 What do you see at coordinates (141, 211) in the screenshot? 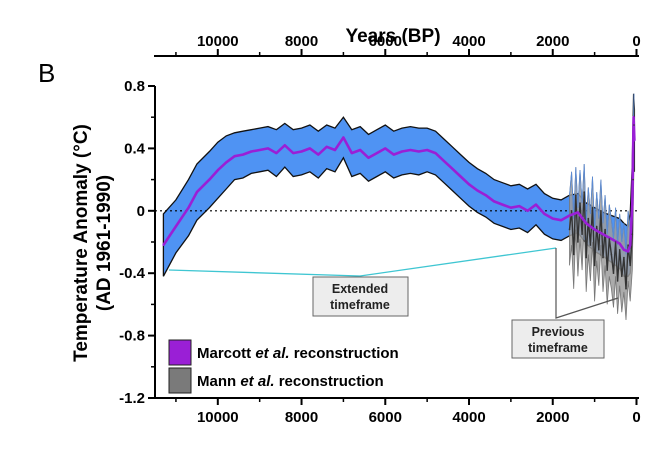
I see `y-tick-label: 0` at bounding box center [141, 211].